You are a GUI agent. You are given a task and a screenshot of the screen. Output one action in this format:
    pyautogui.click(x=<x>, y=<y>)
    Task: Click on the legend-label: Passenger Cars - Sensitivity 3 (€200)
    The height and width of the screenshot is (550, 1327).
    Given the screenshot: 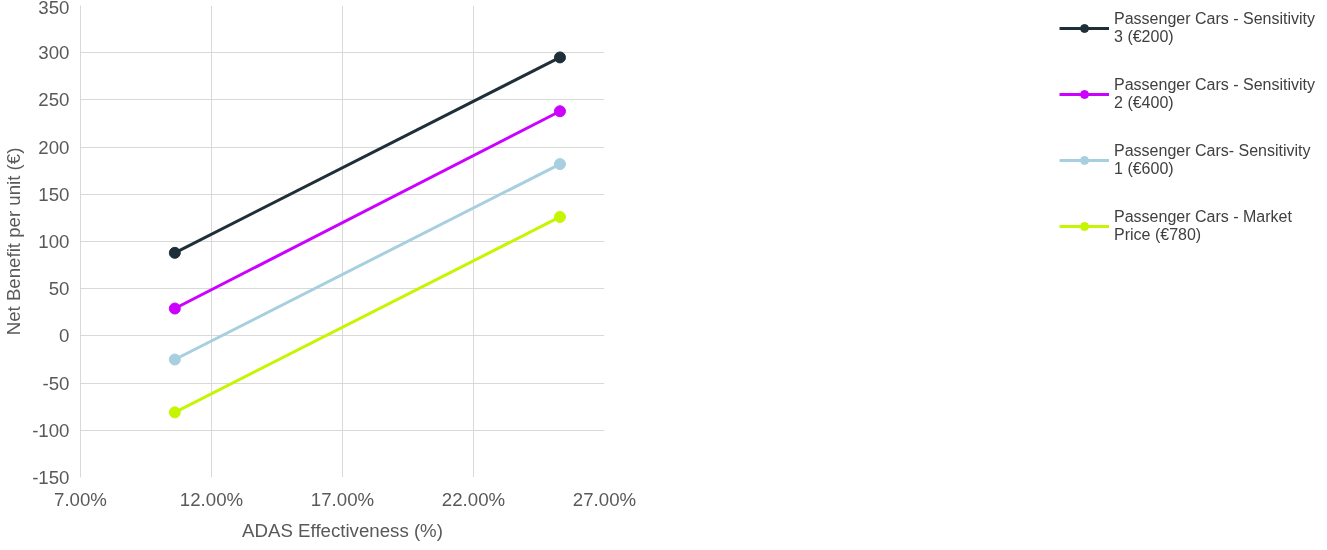 What is the action you would take?
    pyautogui.click(x=1214, y=28)
    